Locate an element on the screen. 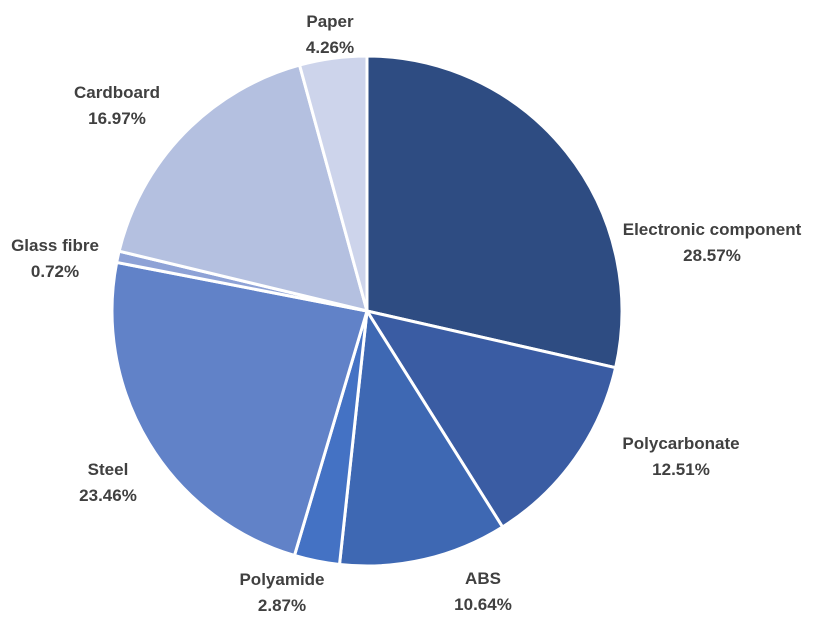 The width and height of the screenshot is (834, 619). slice-label-value: 16.97% is located at coordinates (117, 118).